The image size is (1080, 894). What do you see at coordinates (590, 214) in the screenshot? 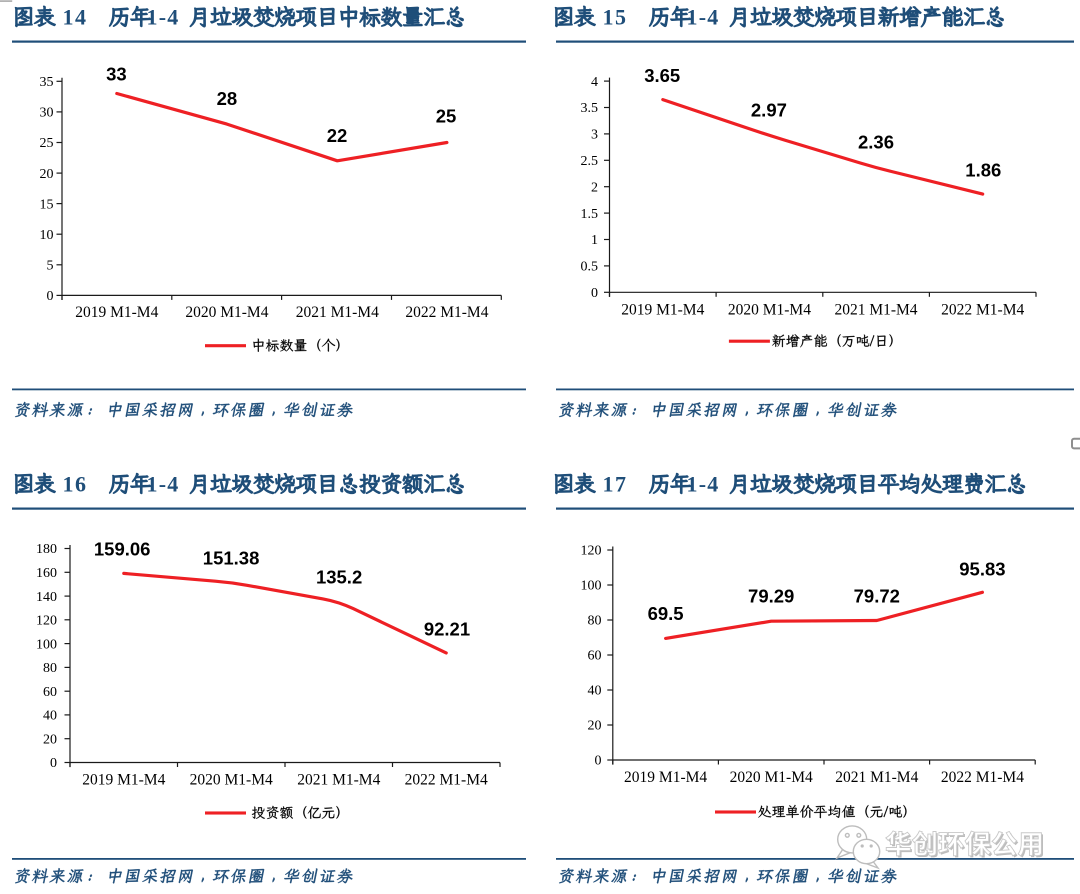
I see `svg-text: 1.5` at bounding box center [590, 214].